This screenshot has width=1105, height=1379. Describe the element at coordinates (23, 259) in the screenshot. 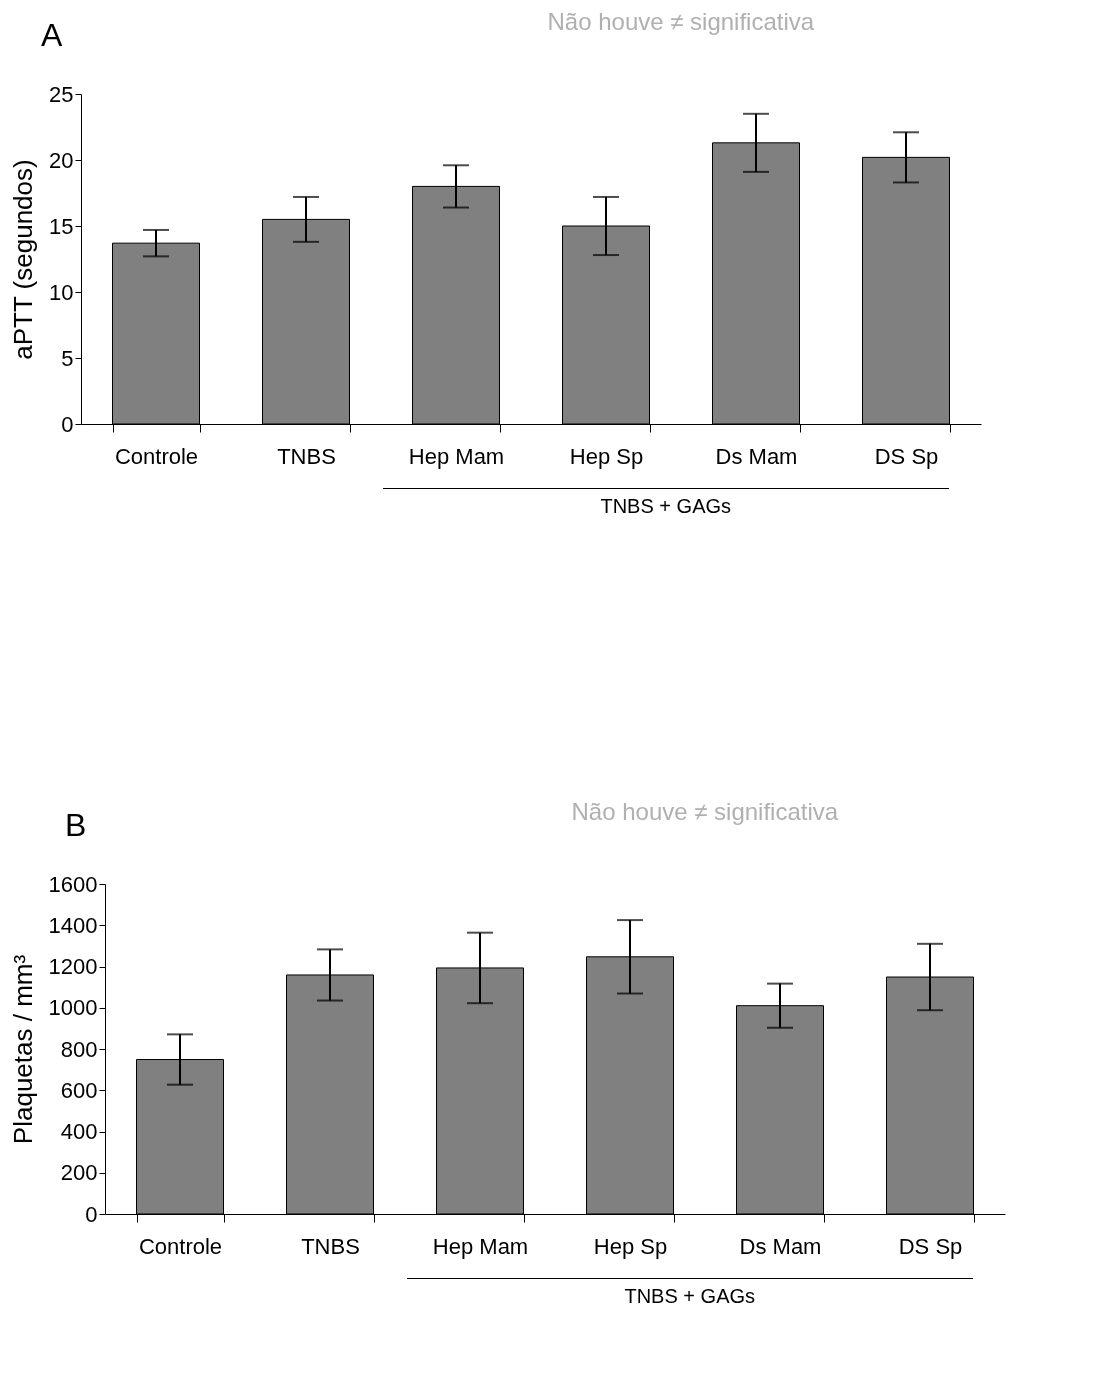

I see `y-axis-title: aPTT (segundos)` at that location.